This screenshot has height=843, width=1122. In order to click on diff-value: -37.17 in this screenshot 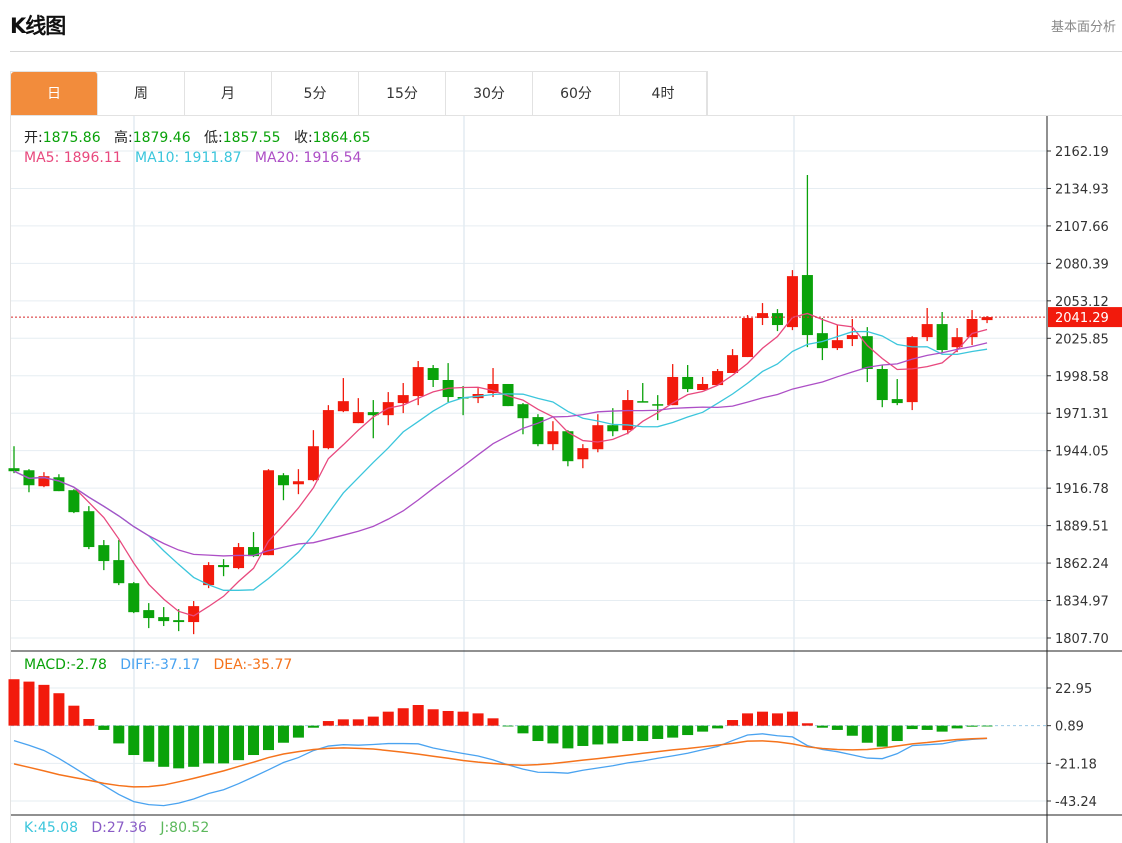, I will do `click(177, 665)`.